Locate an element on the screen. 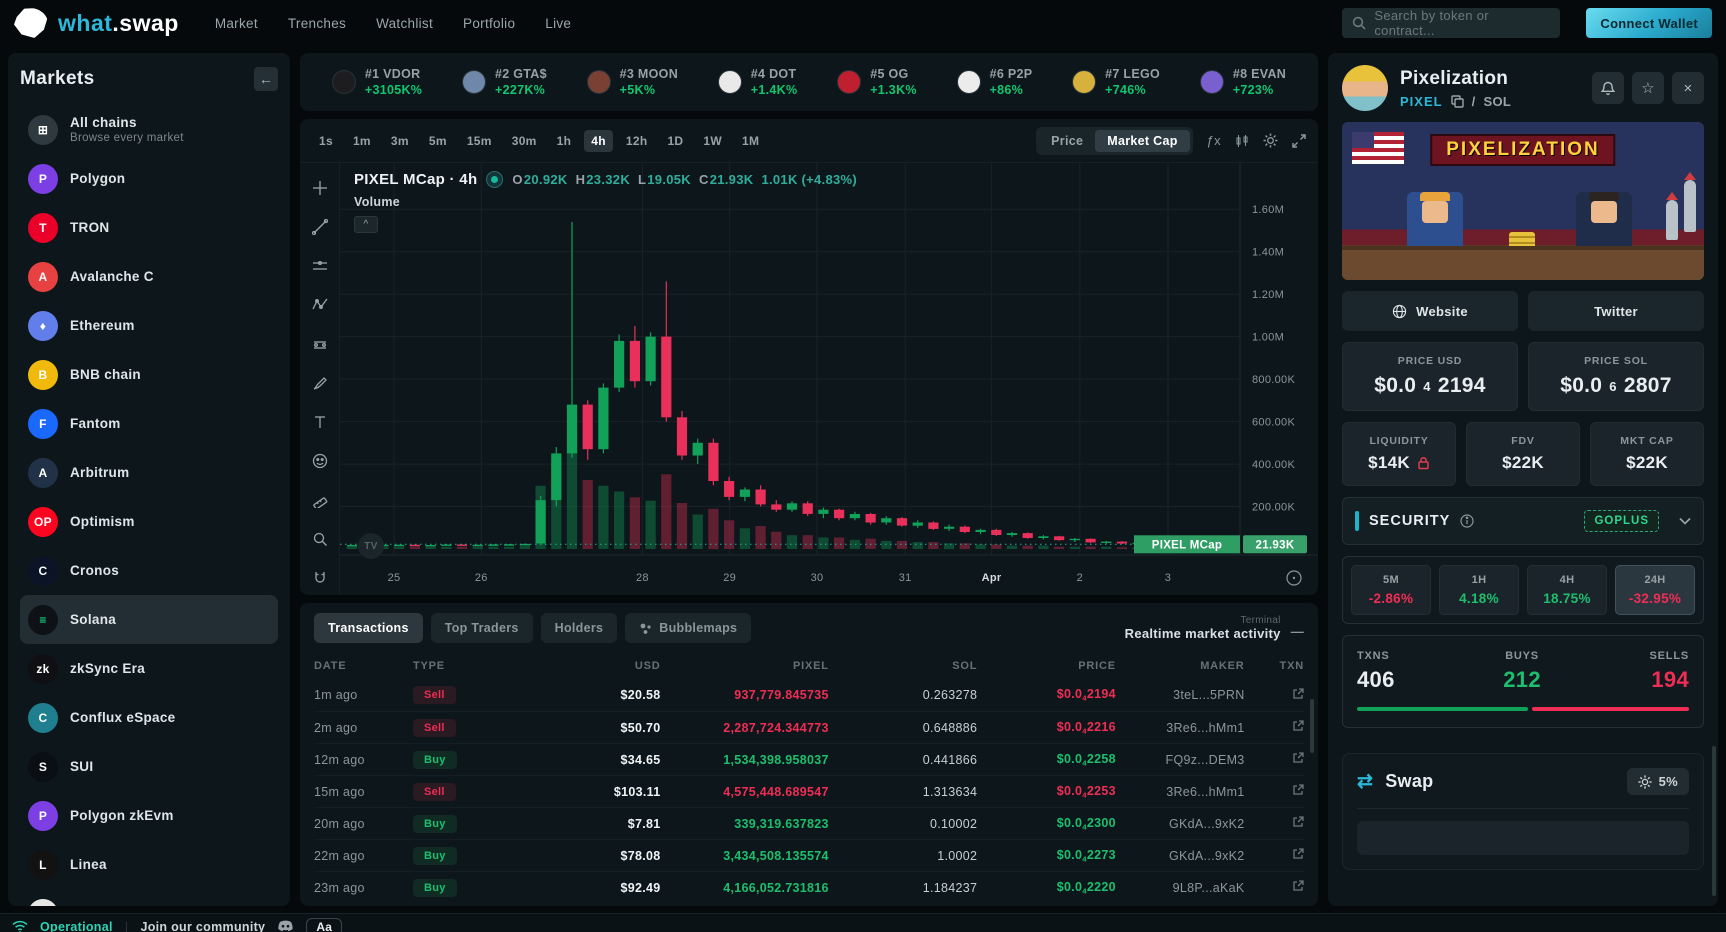 The width and height of the screenshot is (1726, 932). sidebar-item-solana: ≡ Solana is located at coordinates (149, 619).